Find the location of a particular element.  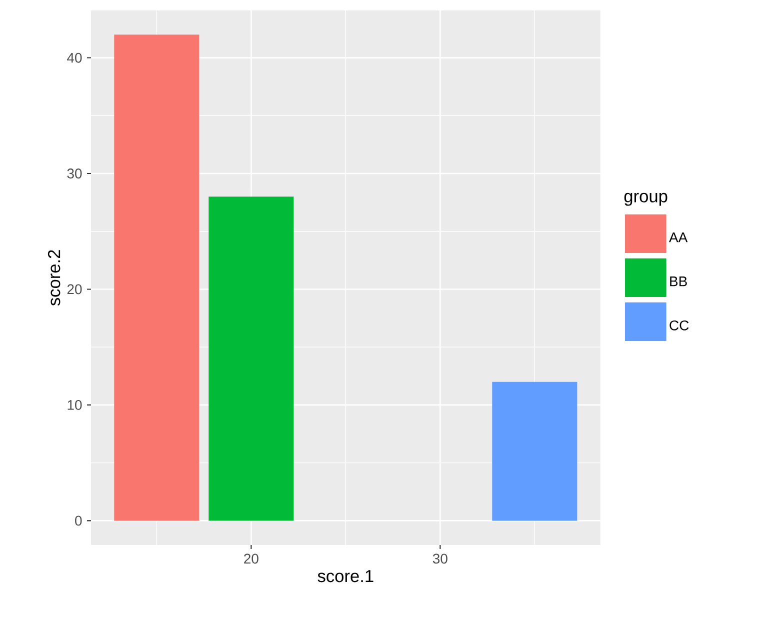

text: BB is located at coordinates (678, 281).